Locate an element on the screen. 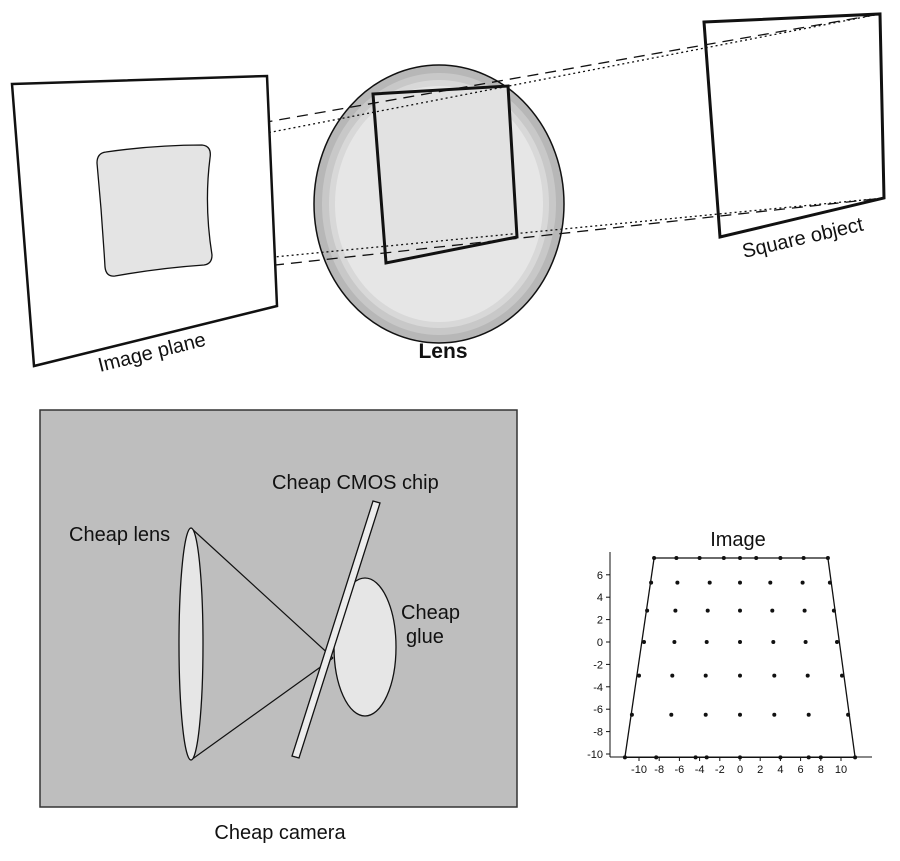 The width and height of the screenshot is (900, 861). cheap-glue-label-line1: Cheap is located at coordinates (430, 613).